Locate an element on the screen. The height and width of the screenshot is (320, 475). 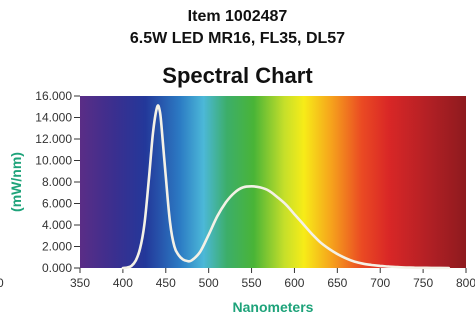
x-axis-title: Nanometers is located at coordinates (273, 307).